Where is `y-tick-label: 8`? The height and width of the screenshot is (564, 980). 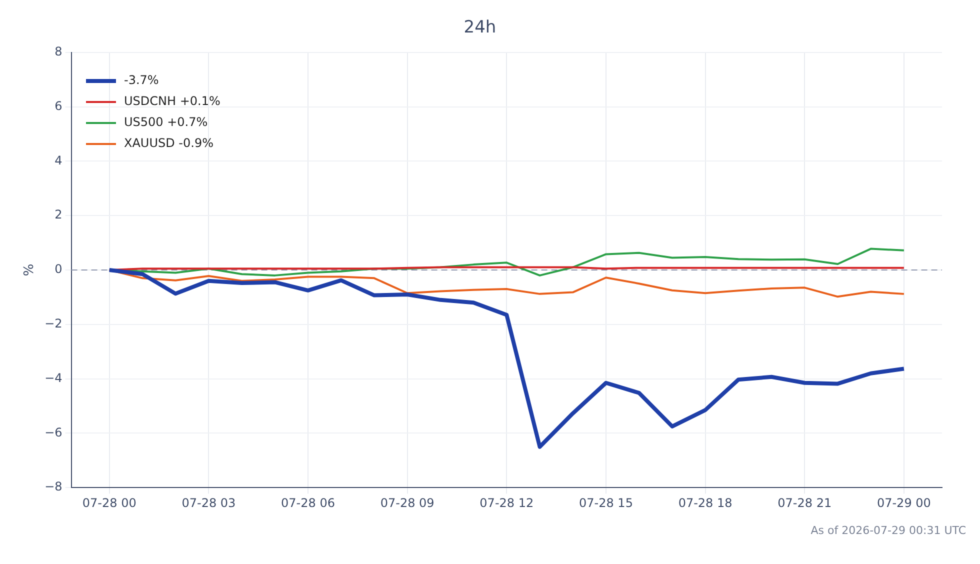
y-tick-label: 8 is located at coordinates (58, 51).